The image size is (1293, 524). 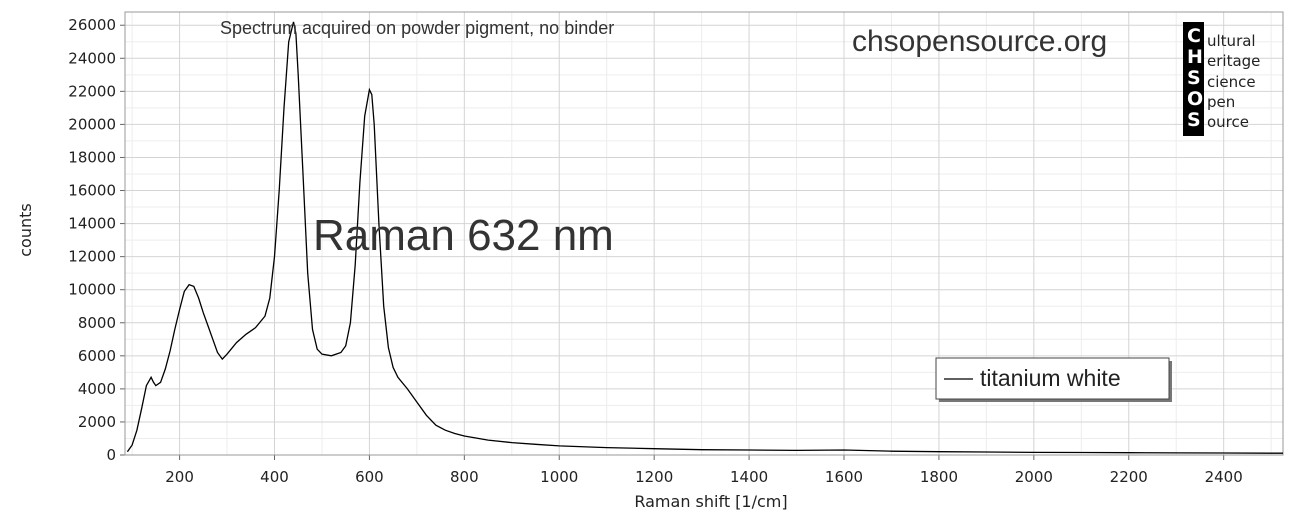 I want to click on logo-word-open: pen, so click(x=1221, y=102).